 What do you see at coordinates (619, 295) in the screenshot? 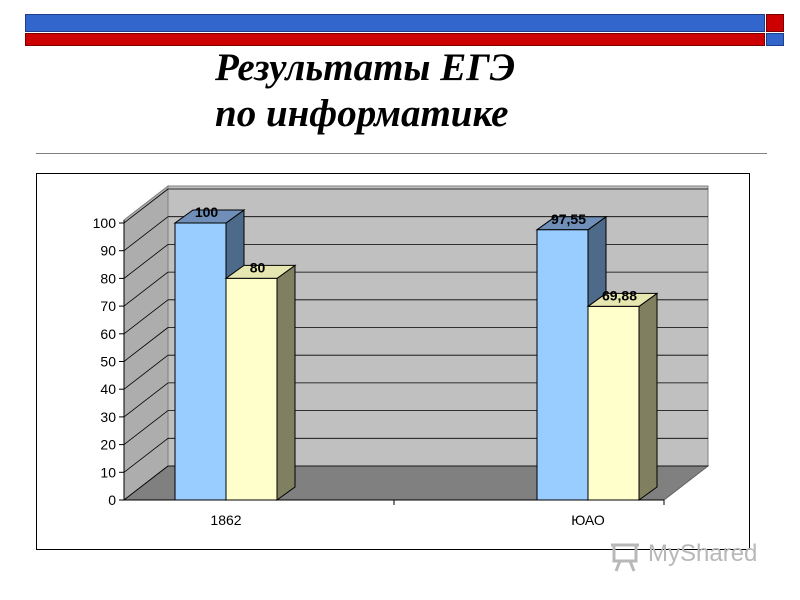
I see `data-label: 69,88` at bounding box center [619, 295].